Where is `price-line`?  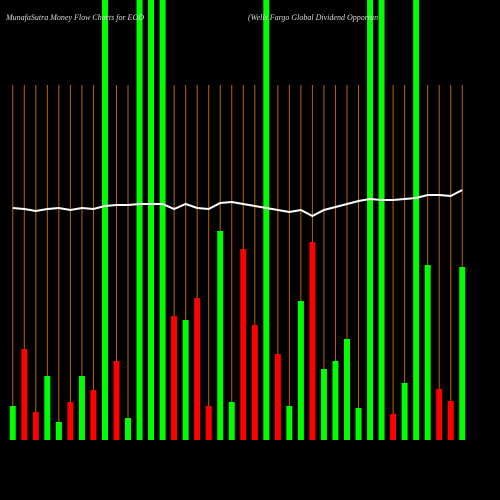 price-line is located at coordinates (237, 203).